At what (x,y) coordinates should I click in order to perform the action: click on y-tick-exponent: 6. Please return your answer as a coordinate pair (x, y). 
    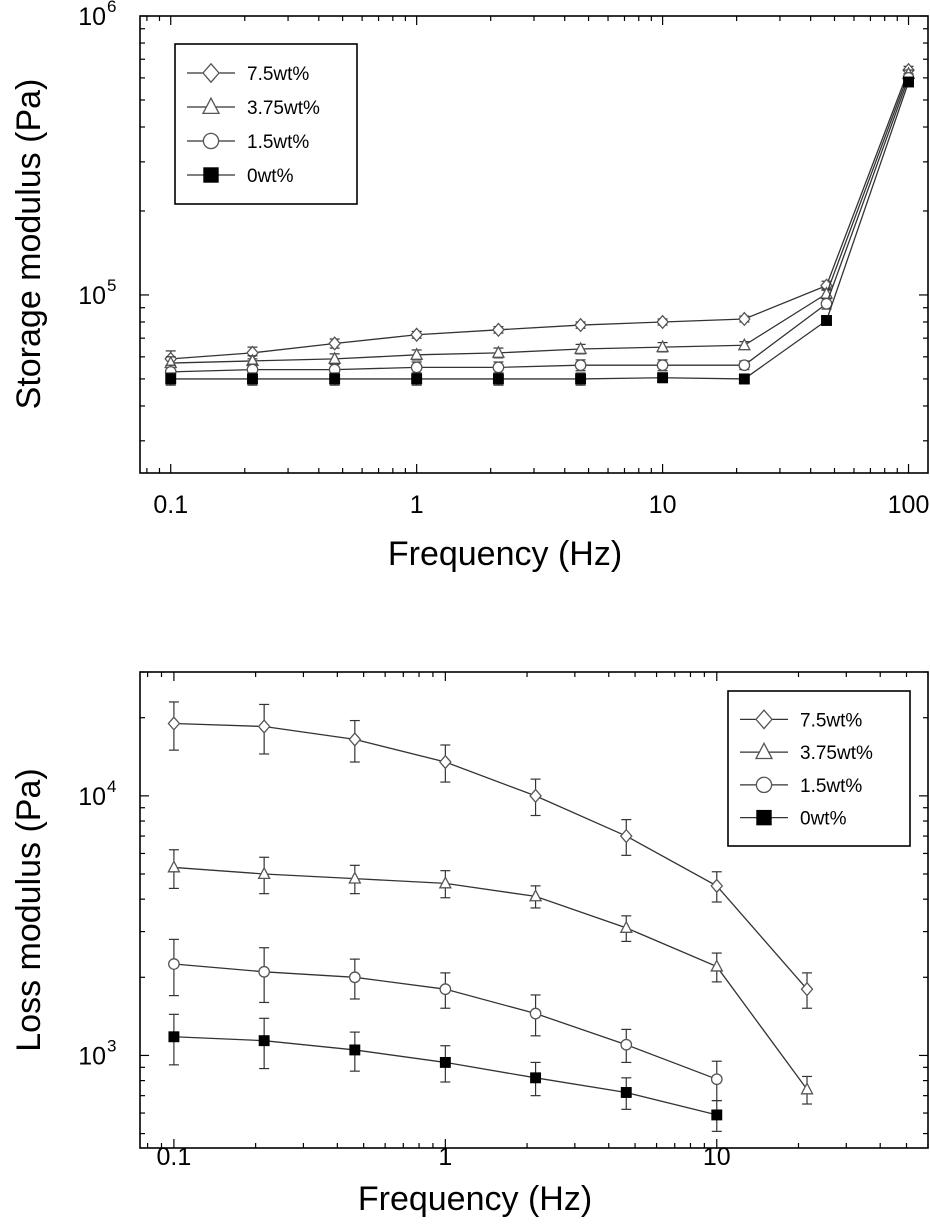
    Looking at the image, I should click on (111, 8).